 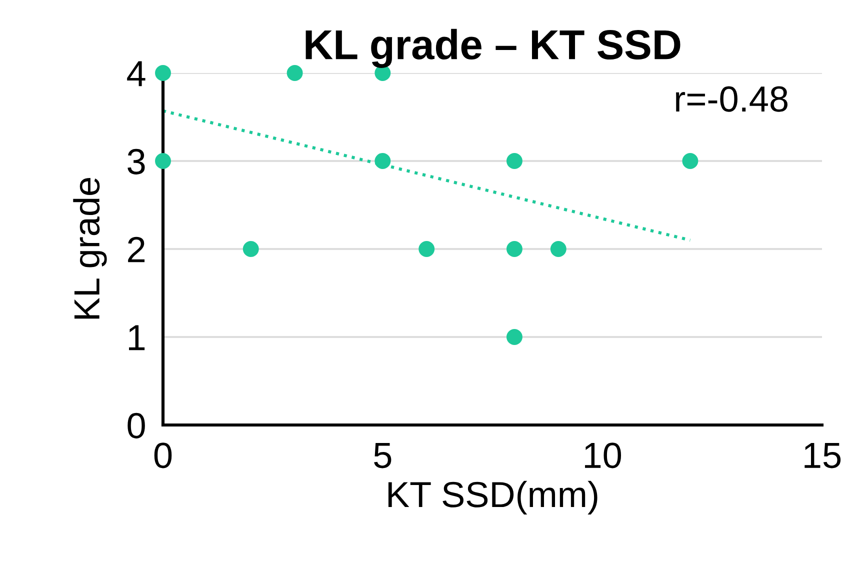 I want to click on x-tick-label: 5, so click(x=383, y=455).